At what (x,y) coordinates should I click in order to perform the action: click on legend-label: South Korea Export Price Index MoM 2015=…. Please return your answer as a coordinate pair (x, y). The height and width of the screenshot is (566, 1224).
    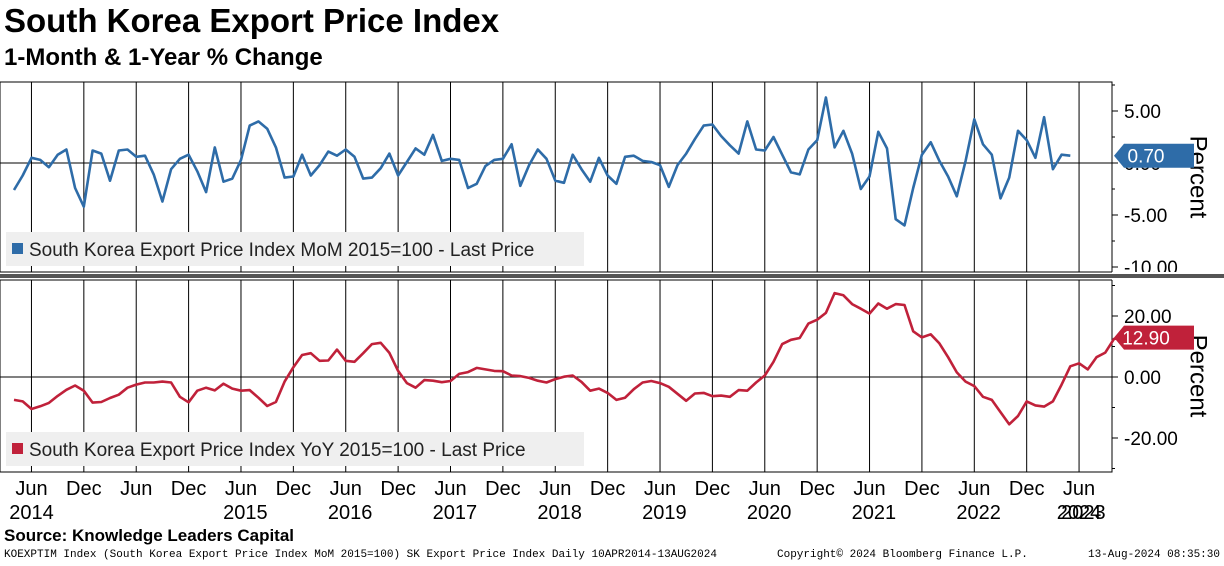
    Looking at the image, I should click on (281, 250).